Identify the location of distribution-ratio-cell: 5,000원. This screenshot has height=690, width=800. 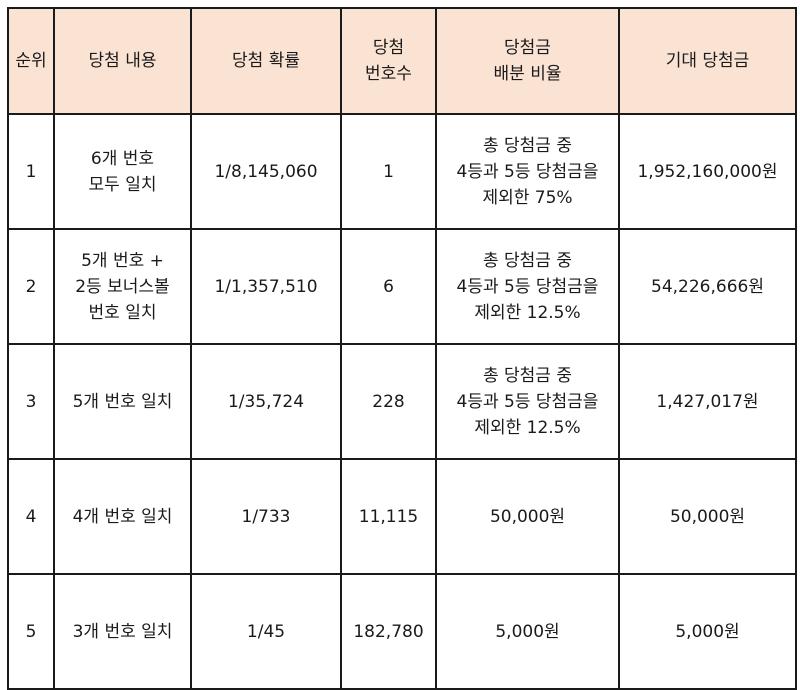
(527, 631).